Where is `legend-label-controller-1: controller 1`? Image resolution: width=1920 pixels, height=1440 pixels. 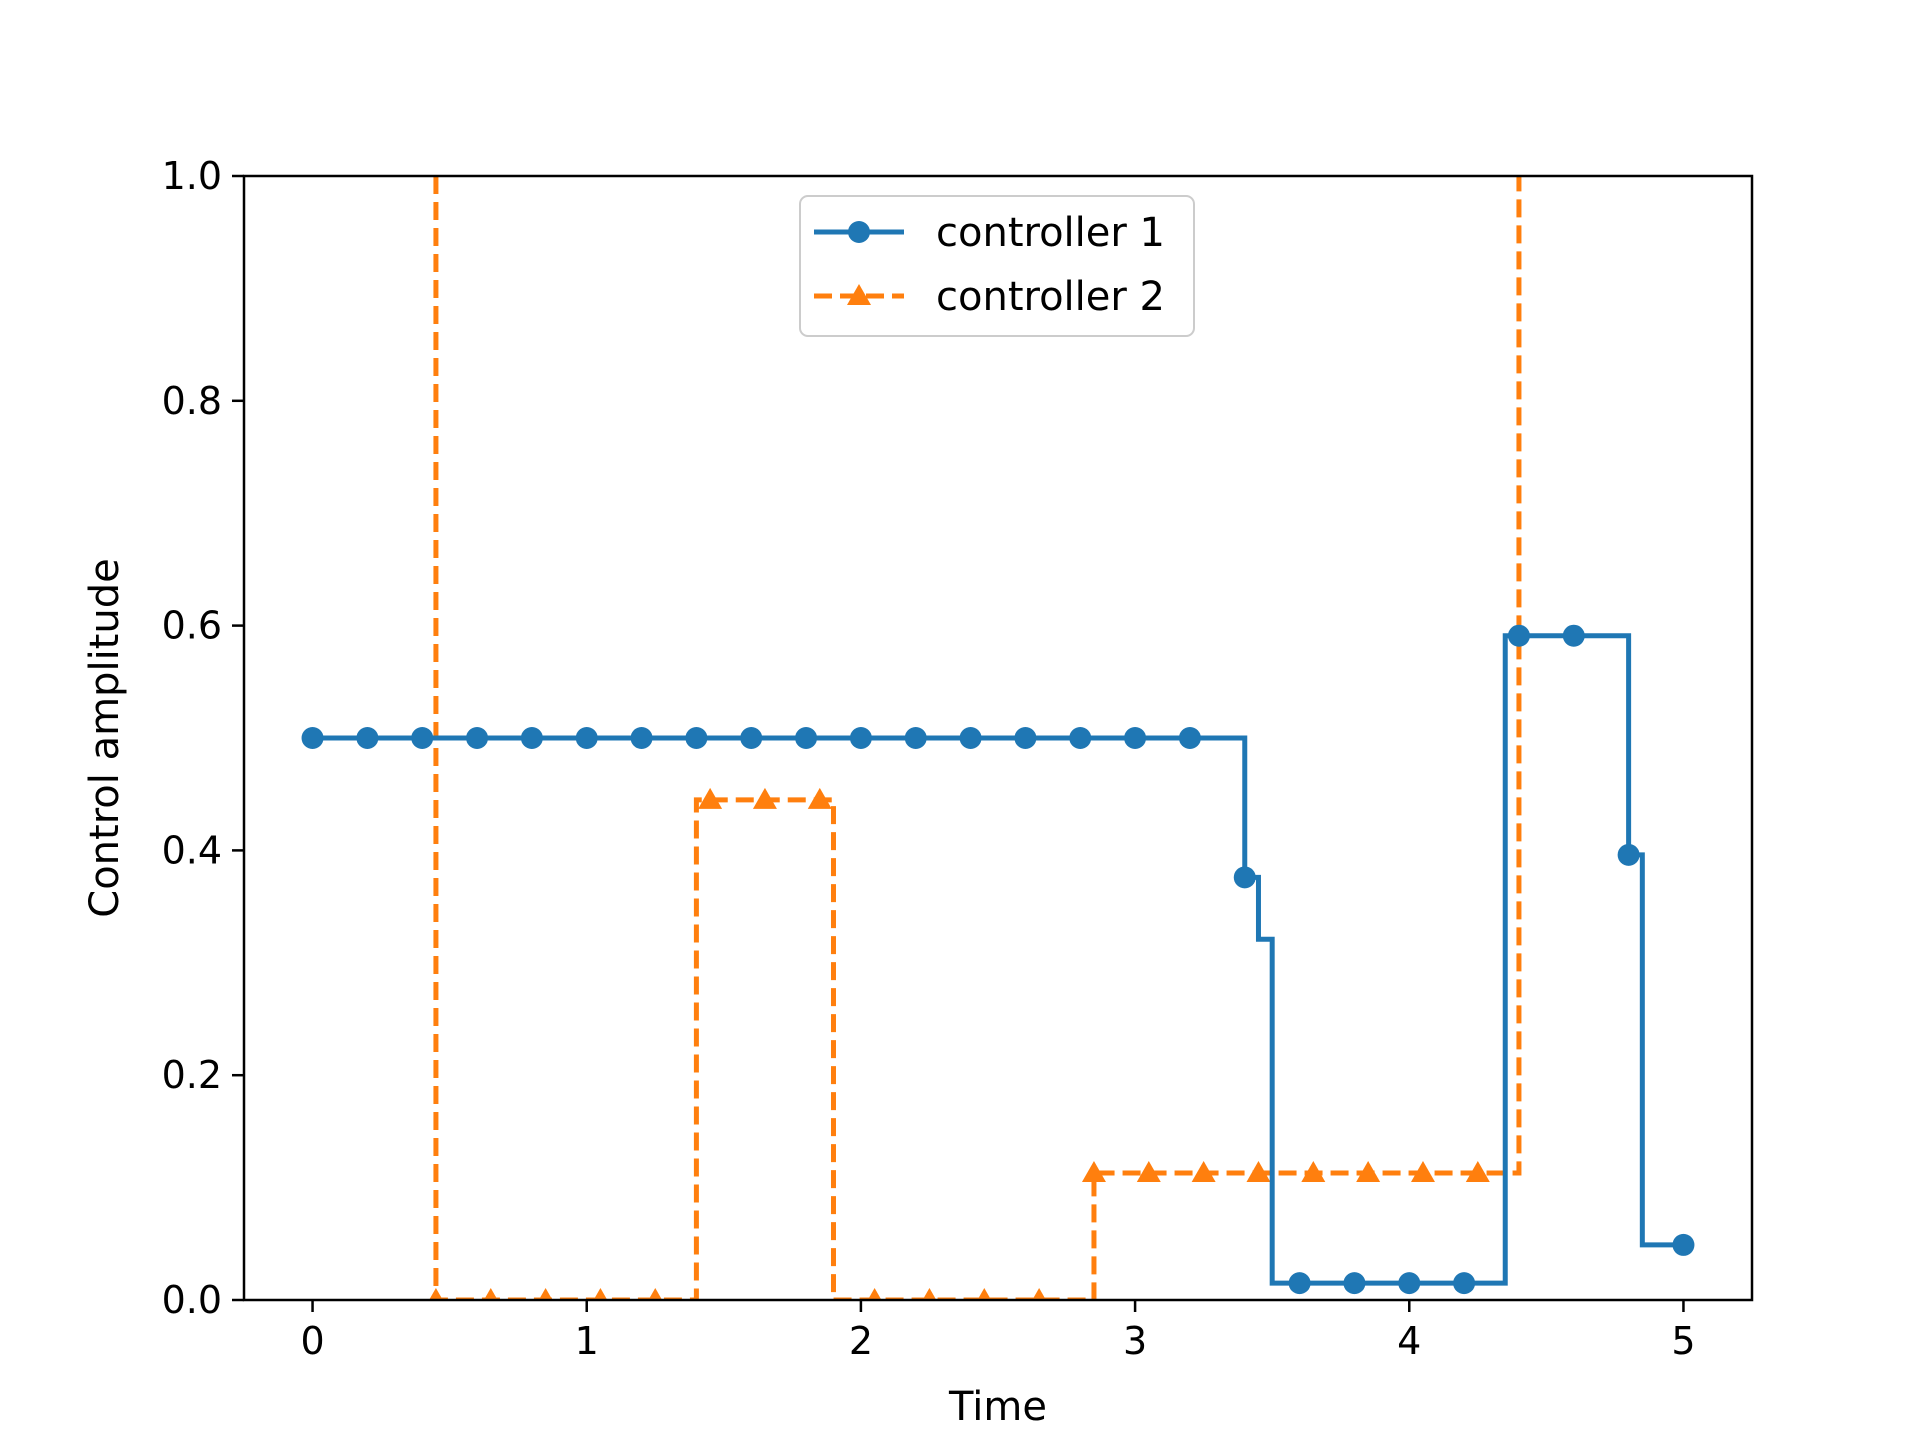
legend-label-controller-1: controller 1 is located at coordinates (1050, 233).